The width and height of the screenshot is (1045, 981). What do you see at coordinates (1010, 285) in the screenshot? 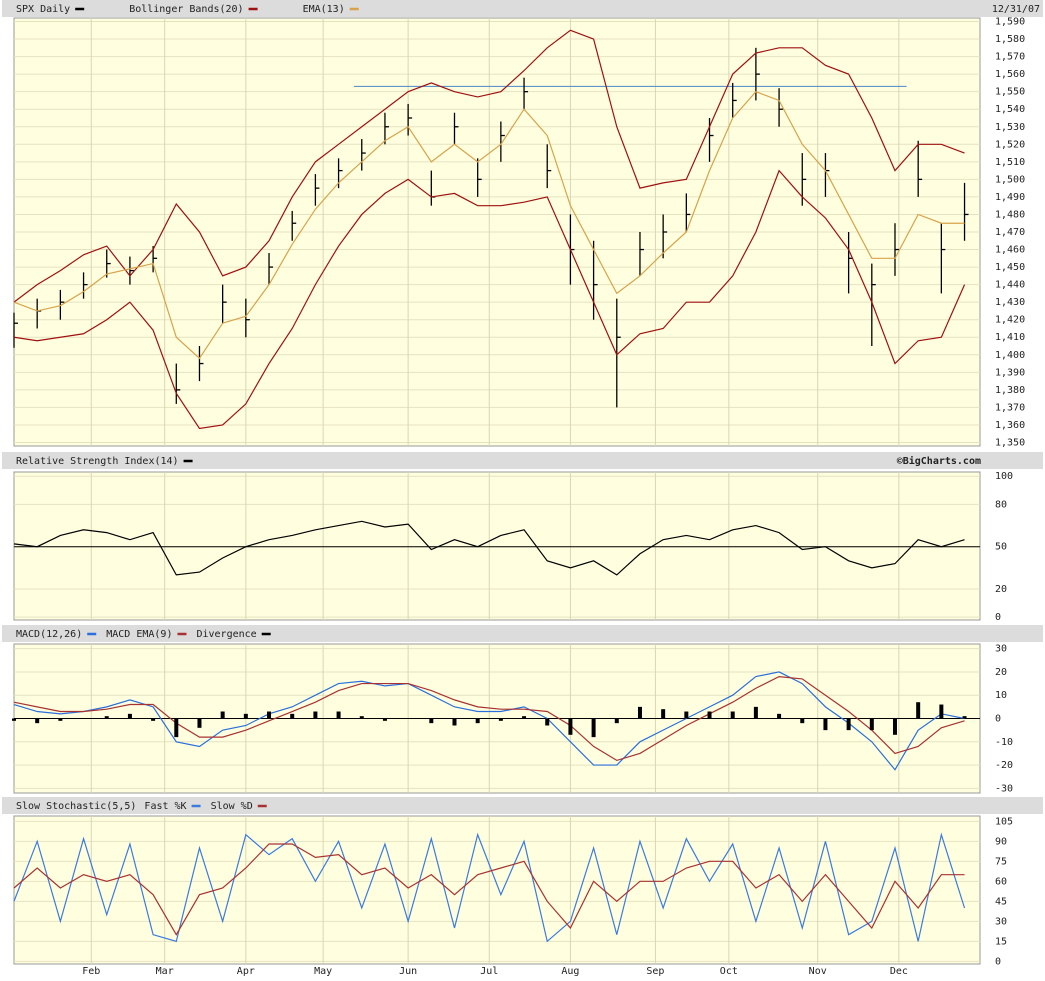
I see `y-tick-label: 1,440` at bounding box center [1010, 285].